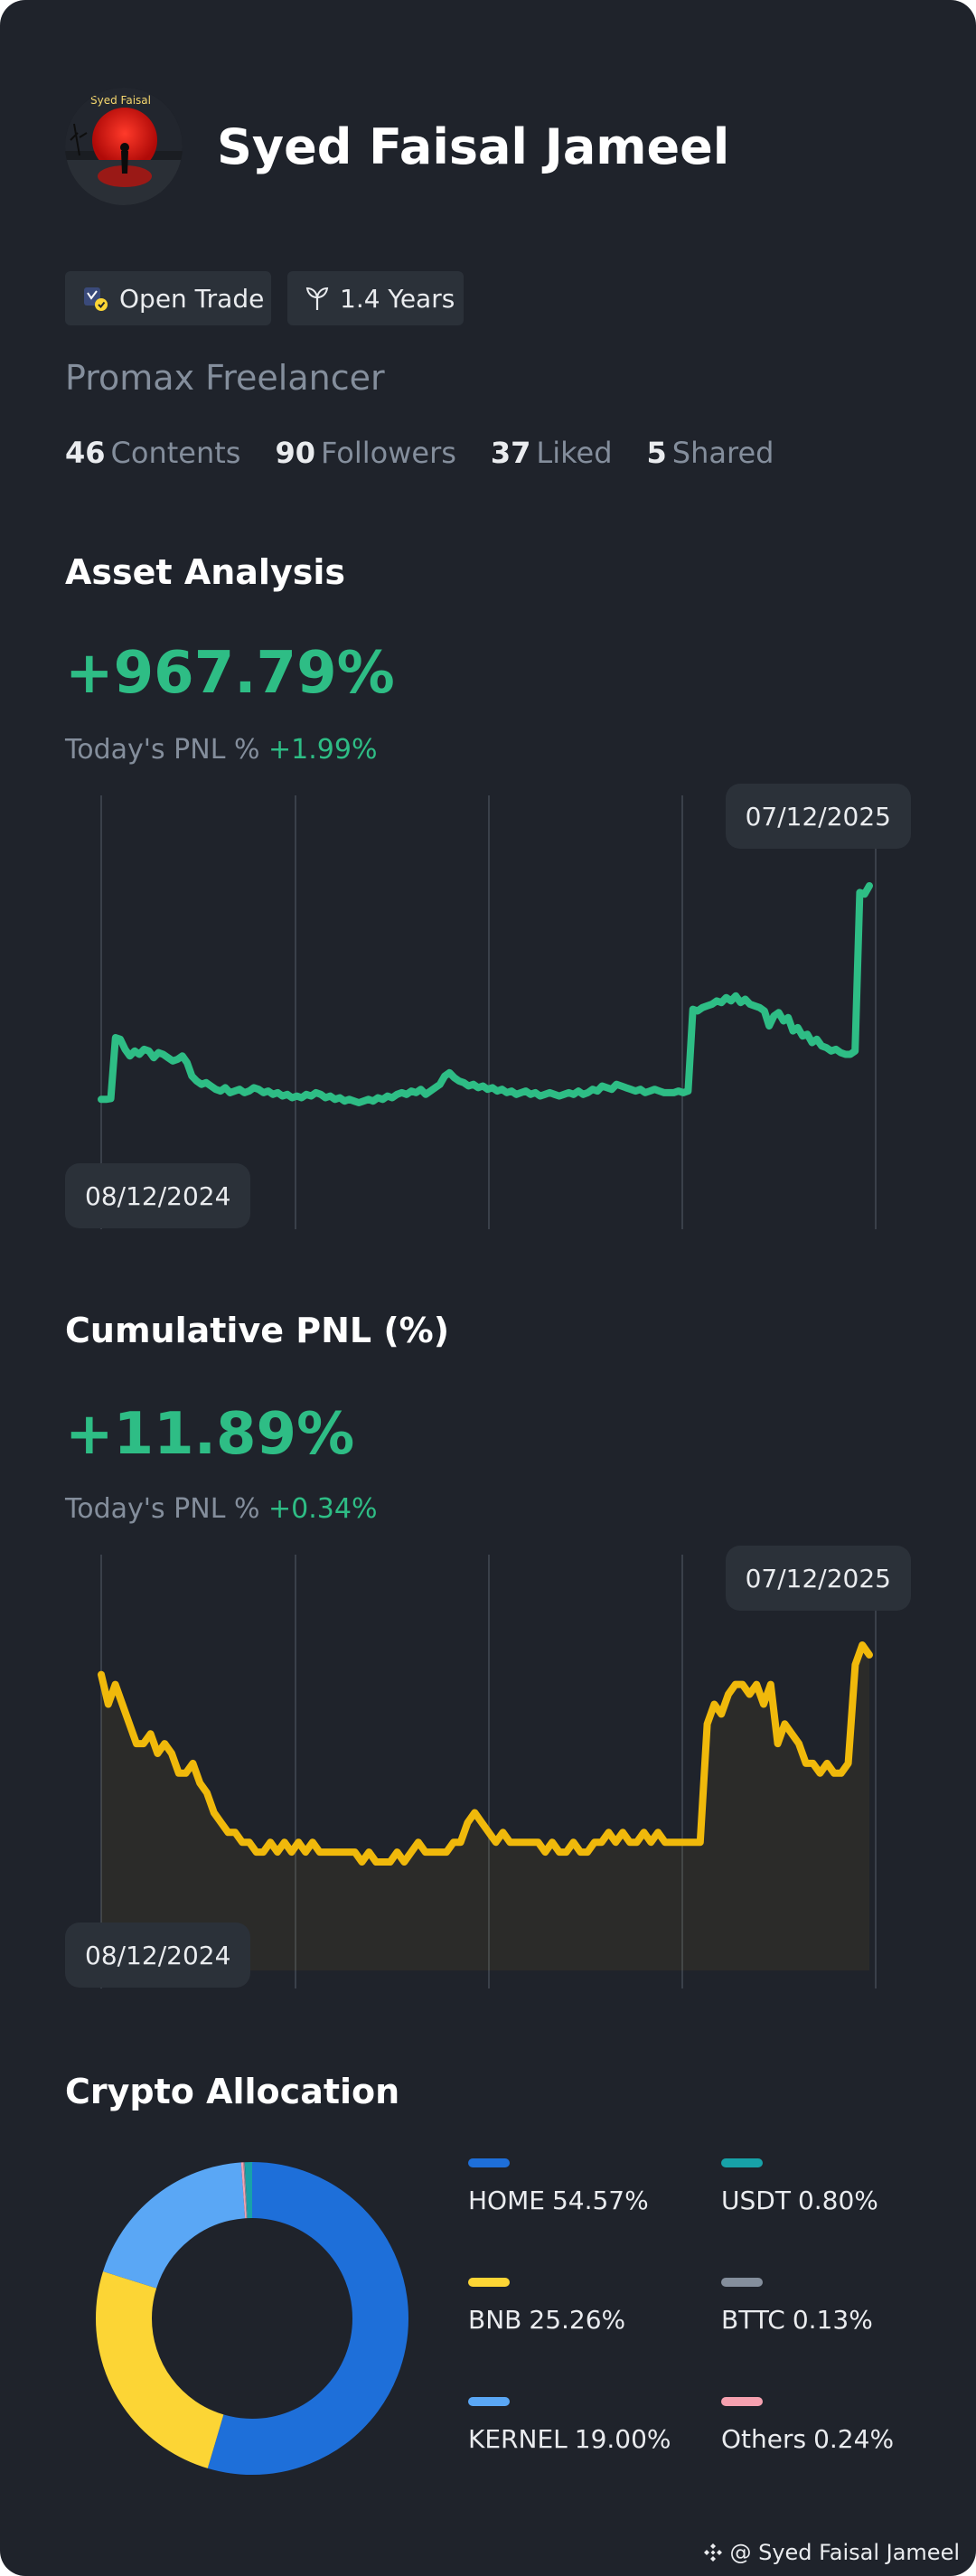 Image resolution: width=976 pixels, height=2576 pixels. I want to click on cumulative-today-pnl: Today's PNL % +0.34%, so click(221, 1509).